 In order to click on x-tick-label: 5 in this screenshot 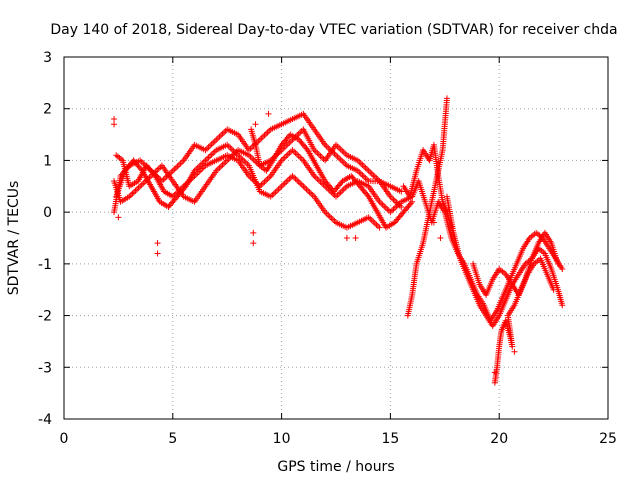, I will do `click(172, 439)`.